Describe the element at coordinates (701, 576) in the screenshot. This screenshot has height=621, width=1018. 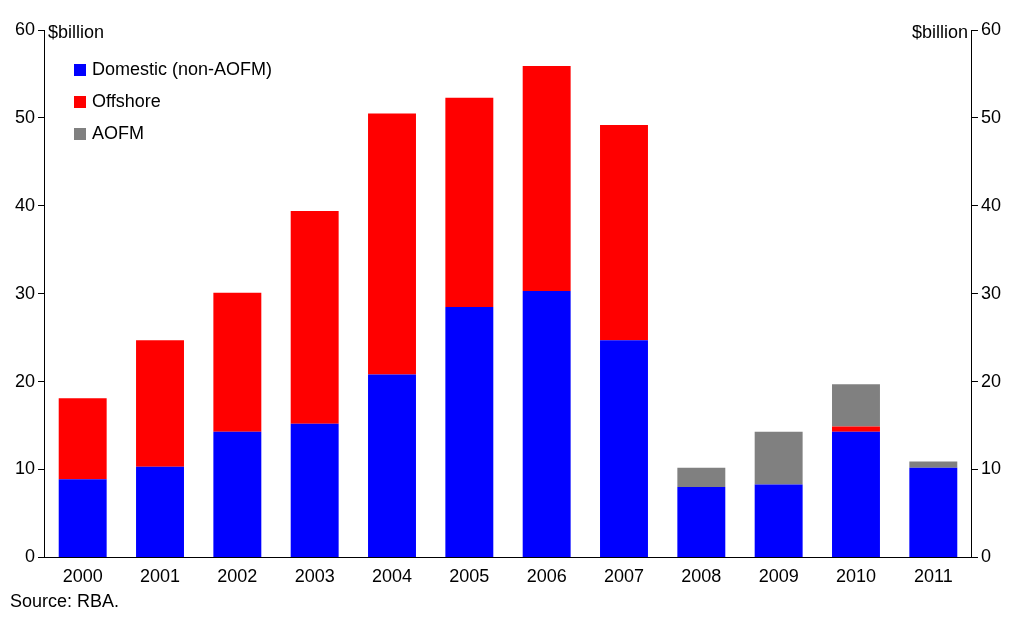
I see `x-tick-label: 2008` at that location.